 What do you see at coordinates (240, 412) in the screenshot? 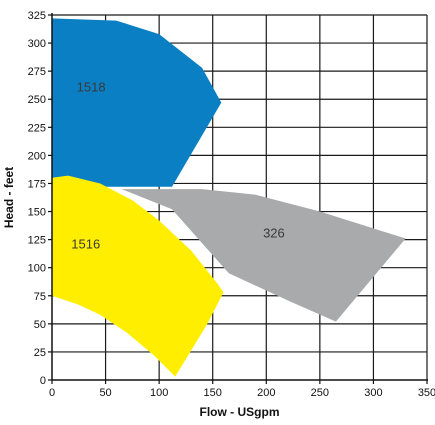
I see `x-axis-label: Flow - USgpm` at bounding box center [240, 412].